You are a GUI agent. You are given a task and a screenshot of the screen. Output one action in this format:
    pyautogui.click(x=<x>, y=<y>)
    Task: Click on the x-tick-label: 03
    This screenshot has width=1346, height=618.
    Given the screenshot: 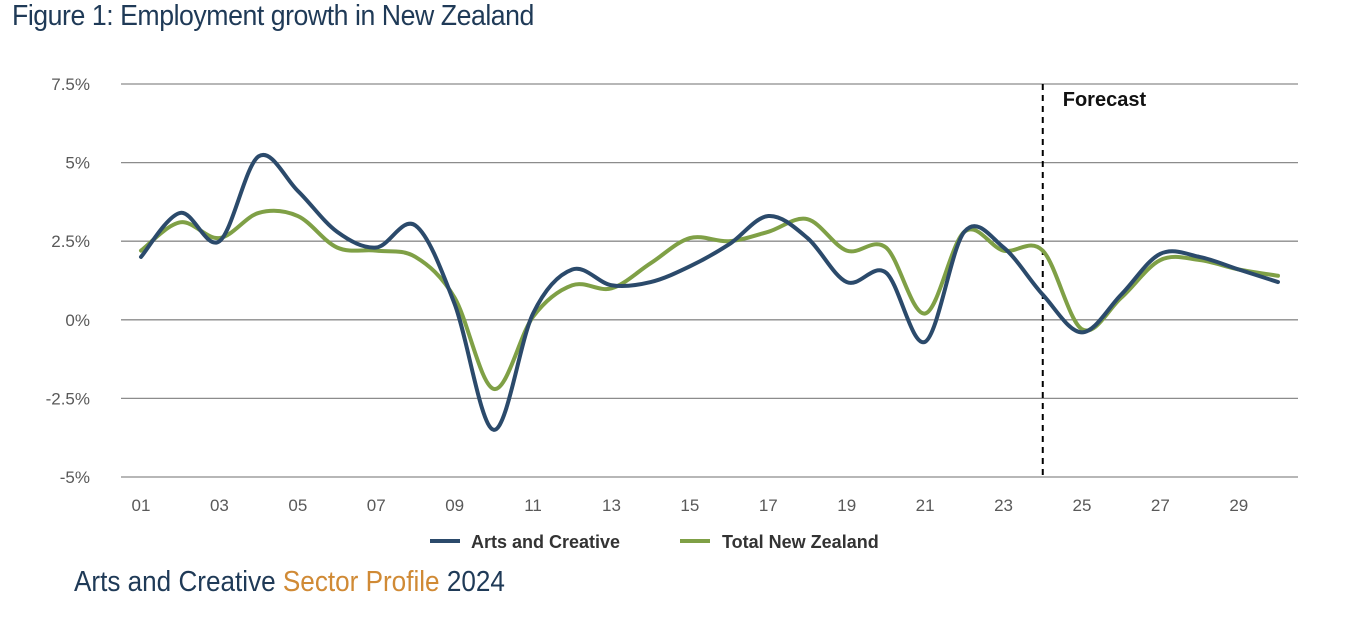 What is the action you would take?
    pyautogui.click(x=219, y=505)
    